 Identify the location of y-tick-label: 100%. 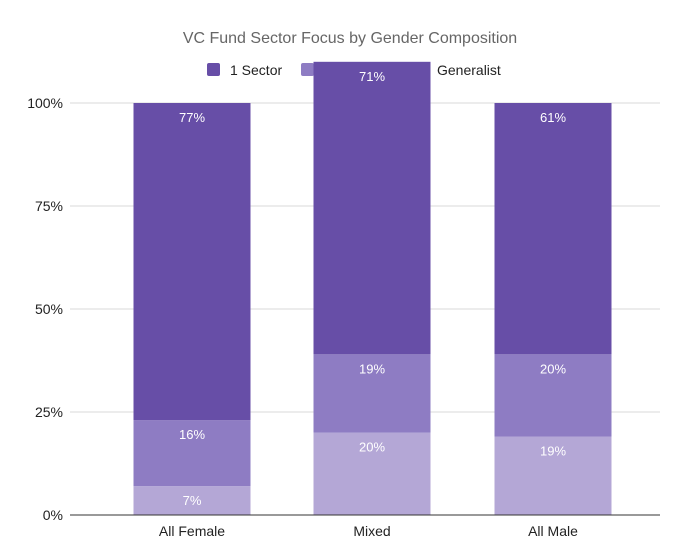
(45, 103).